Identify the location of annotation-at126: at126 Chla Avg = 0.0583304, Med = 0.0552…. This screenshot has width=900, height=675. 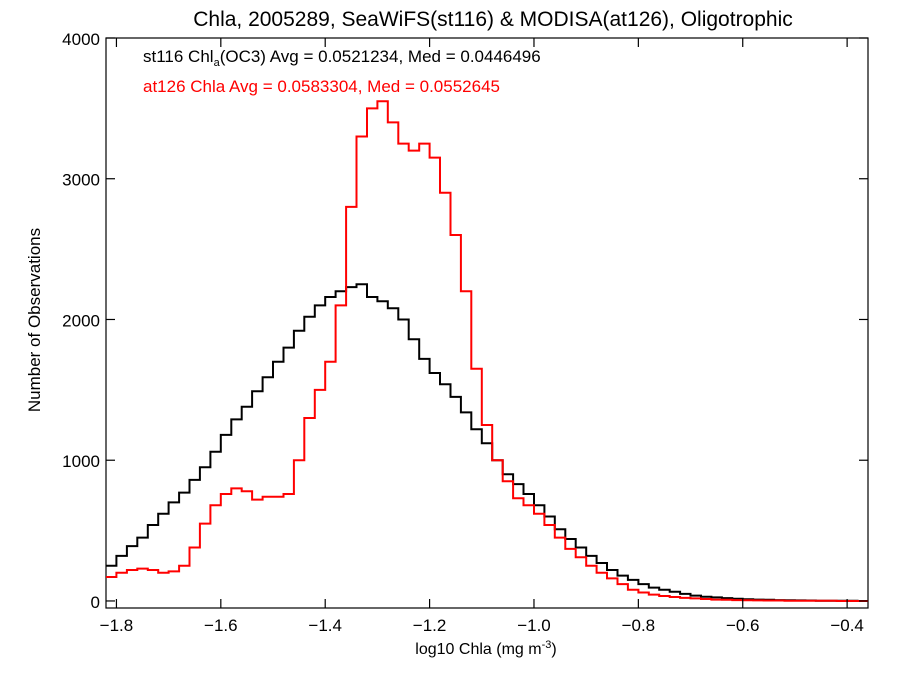
(321, 86).